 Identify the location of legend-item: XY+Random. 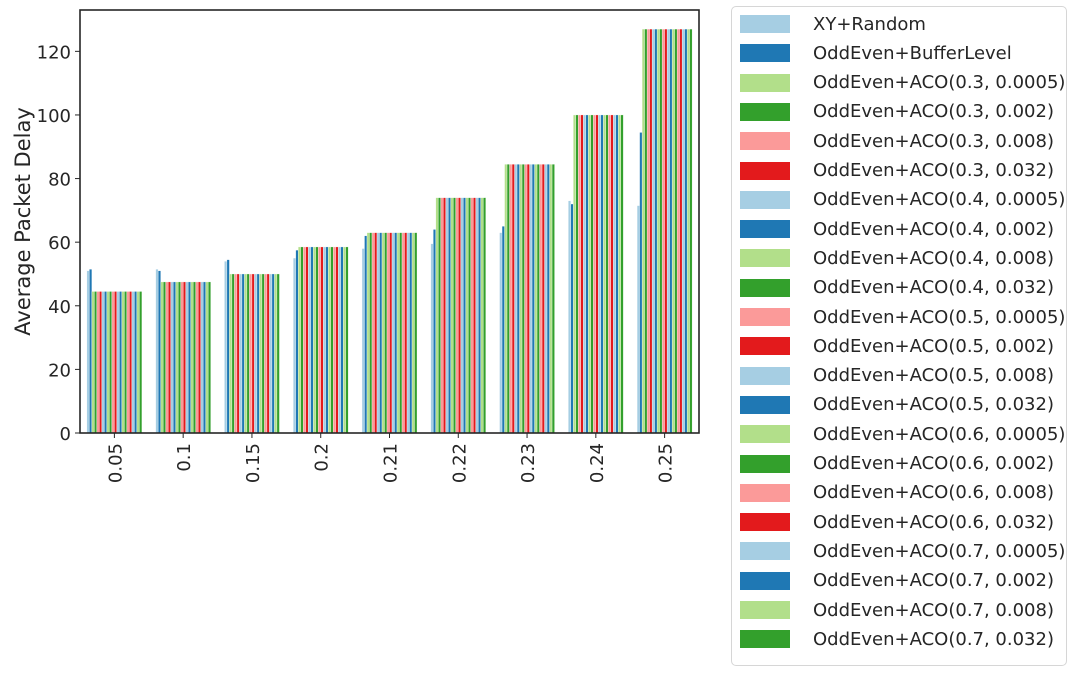
(833, 24).